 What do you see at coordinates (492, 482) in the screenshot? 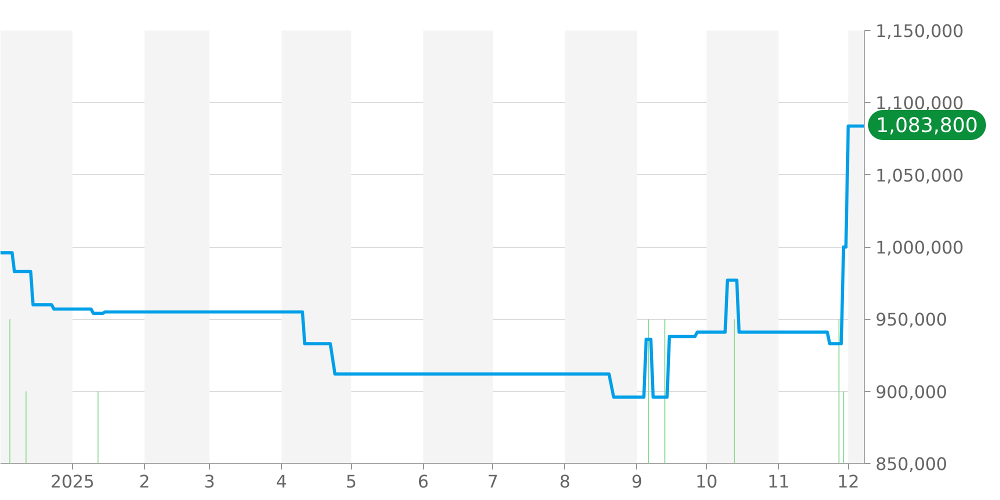
I see `x-tick-label: 7` at bounding box center [492, 482].